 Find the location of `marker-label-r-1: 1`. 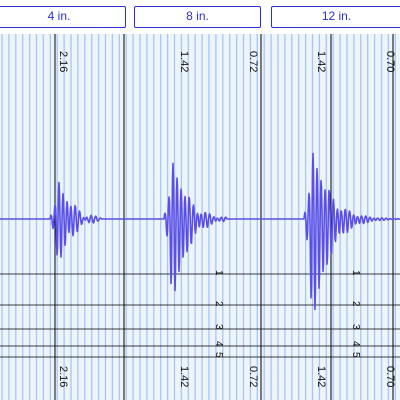

marker-label-r-1: 1 is located at coordinates (355, 273).